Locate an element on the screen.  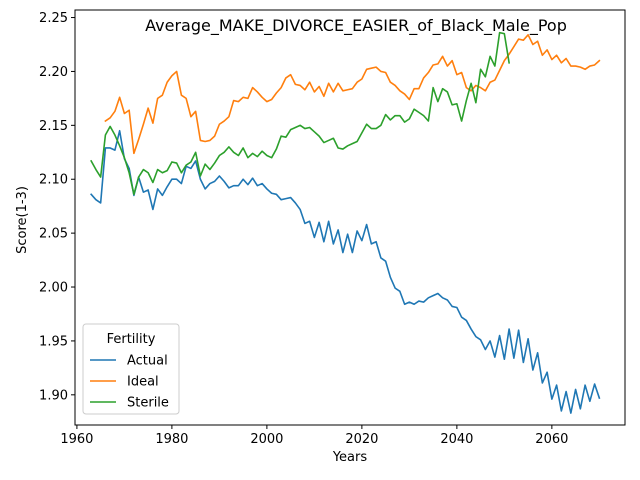
legend: Fertility Actual Ideal Sterile is located at coordinates (131, 369).